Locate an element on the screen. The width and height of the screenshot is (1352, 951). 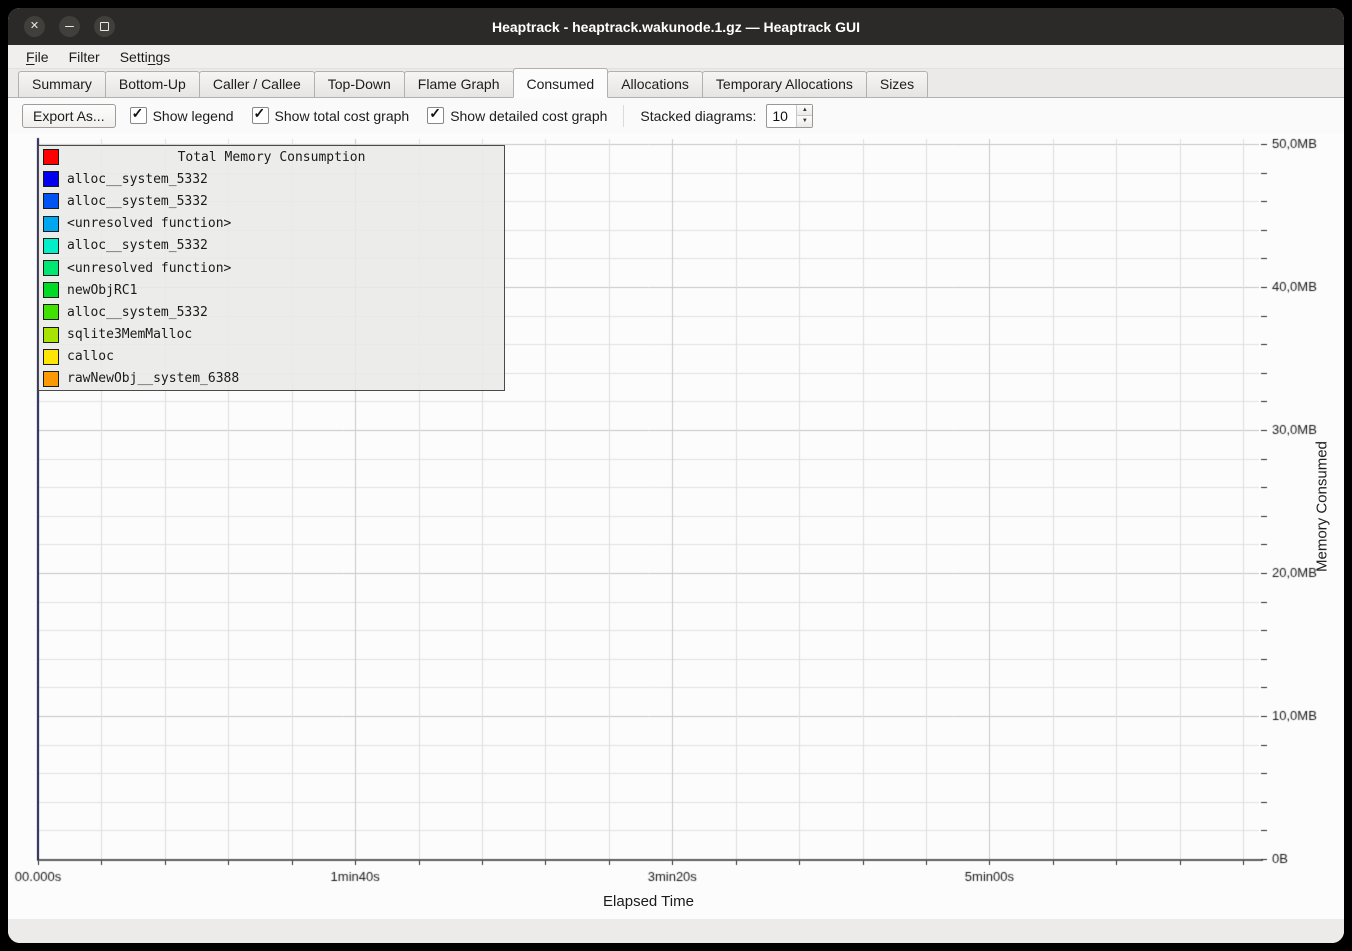
legend-entry: newObjRC1 is located at coordinates (271, 290).